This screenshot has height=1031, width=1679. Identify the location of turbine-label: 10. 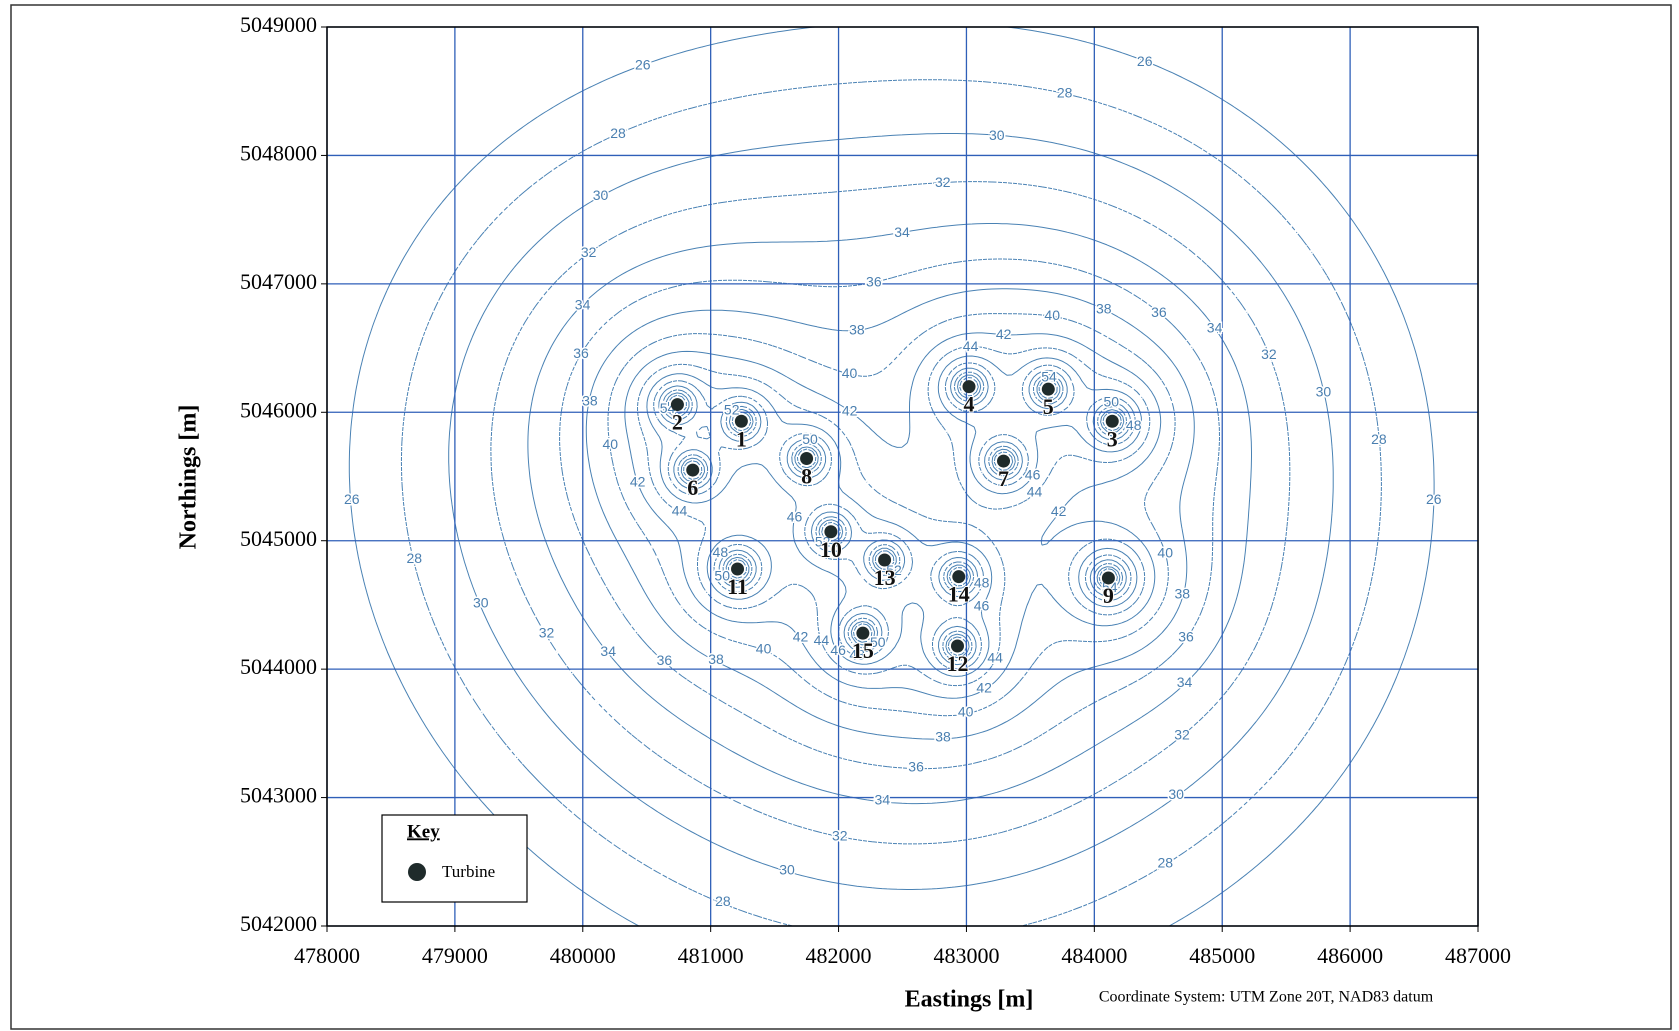
(831, 549).